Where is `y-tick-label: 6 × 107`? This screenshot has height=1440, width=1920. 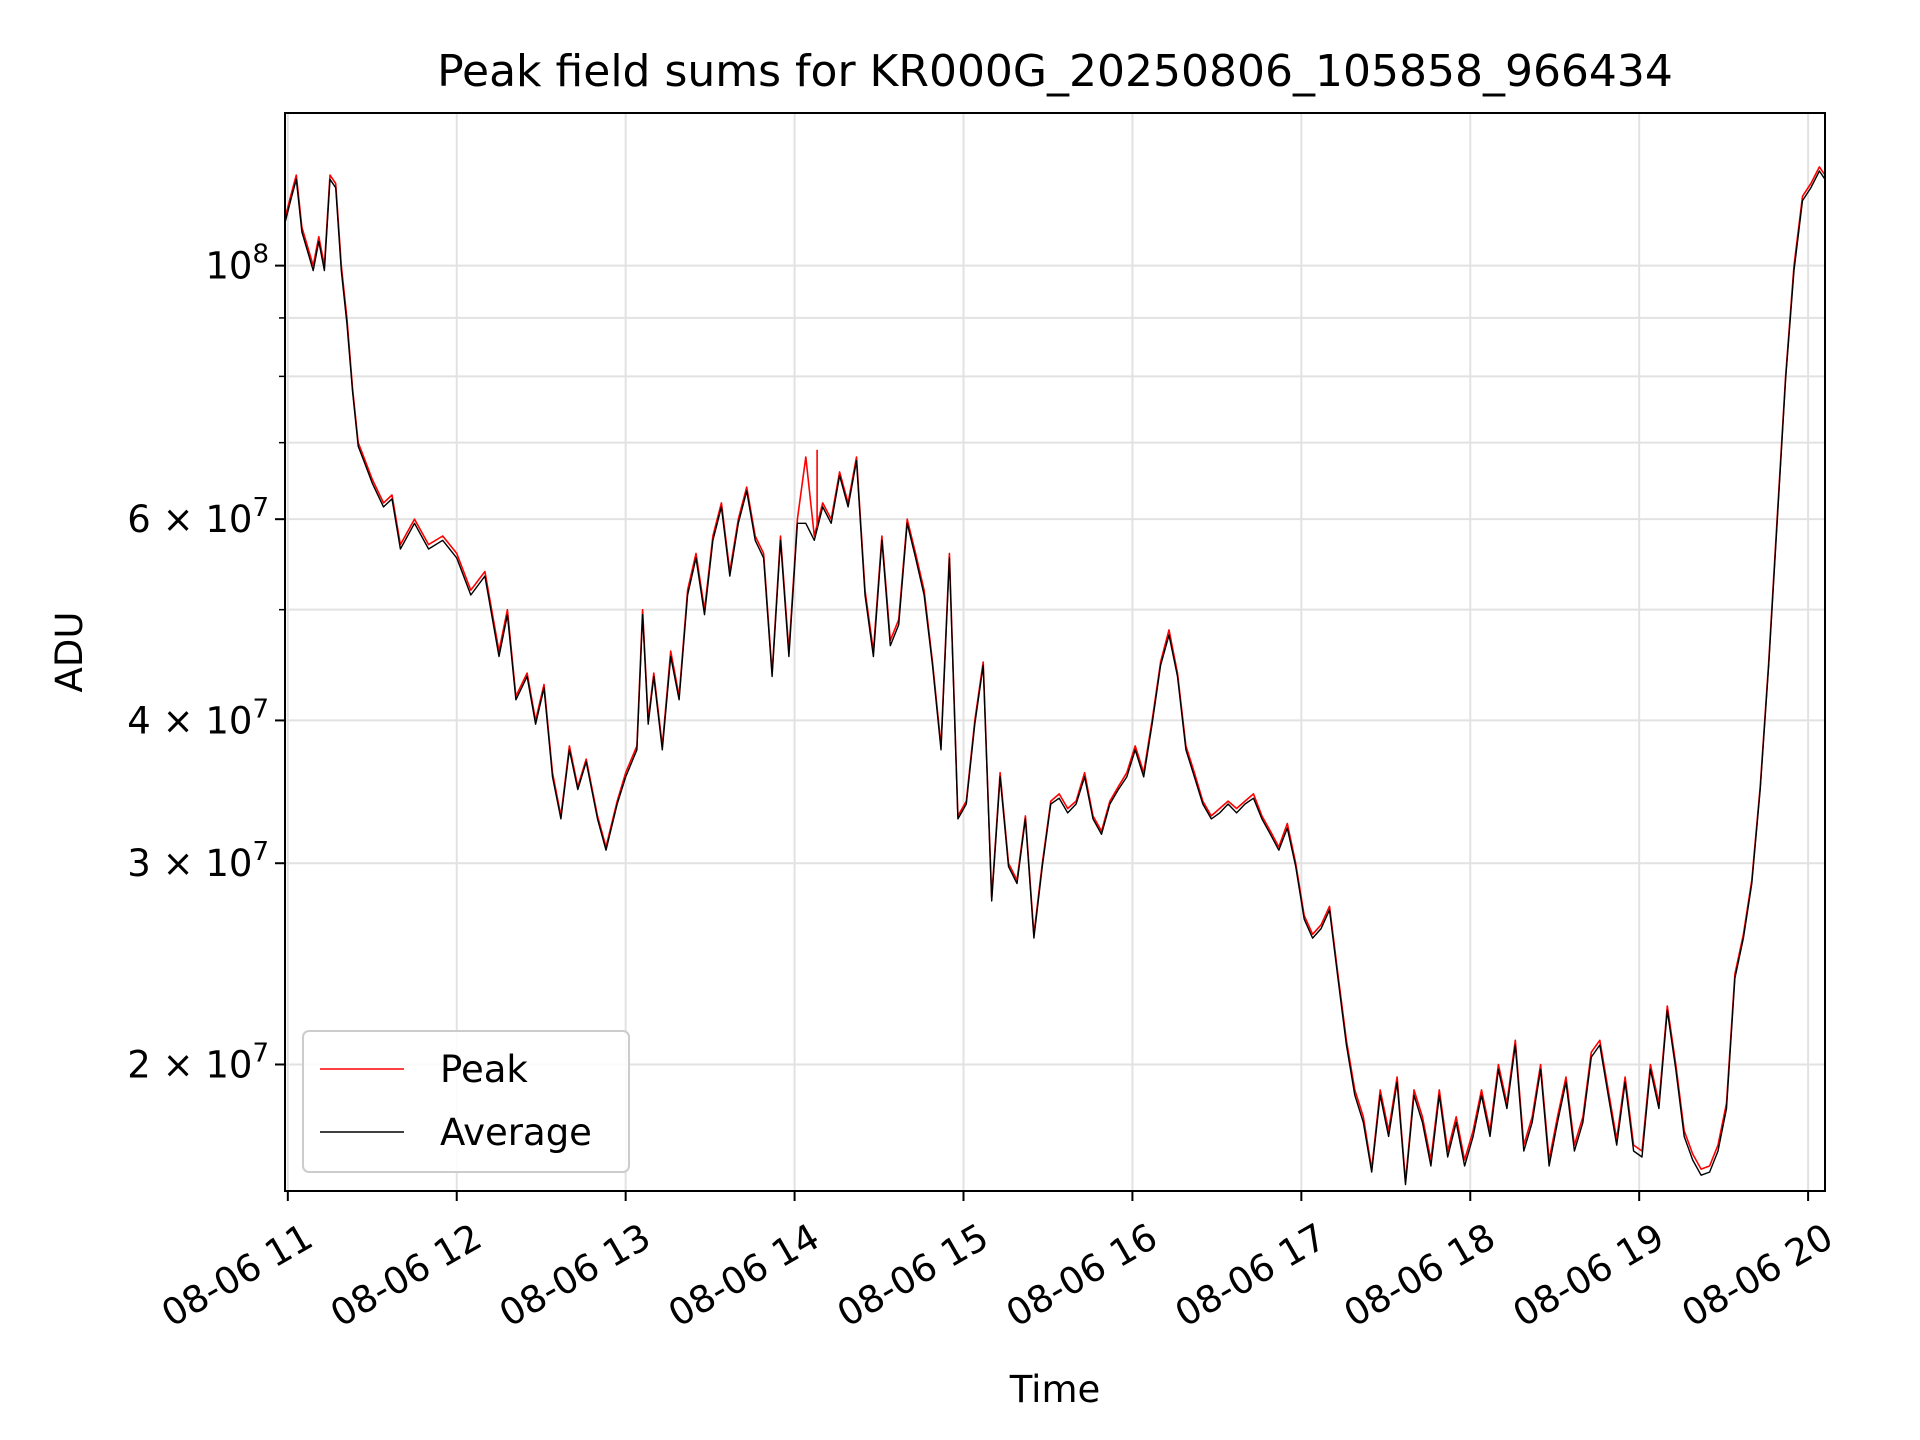 y-tick-label: 6 × 107 is located at coordinates (198, 517).